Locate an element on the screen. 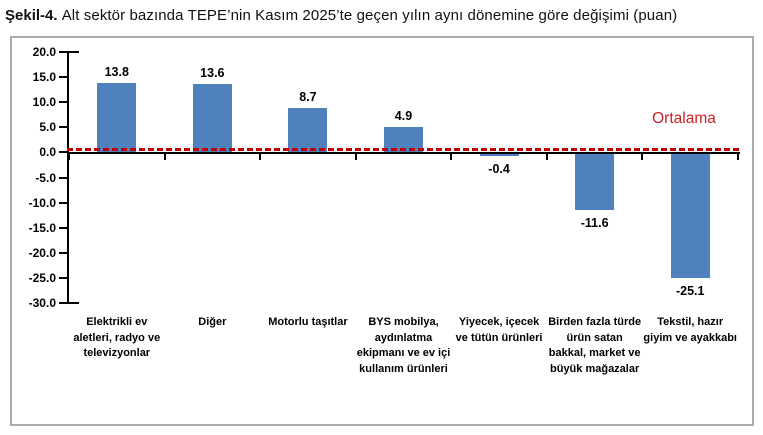  average-reference-line is located at coordinates (403, 150).